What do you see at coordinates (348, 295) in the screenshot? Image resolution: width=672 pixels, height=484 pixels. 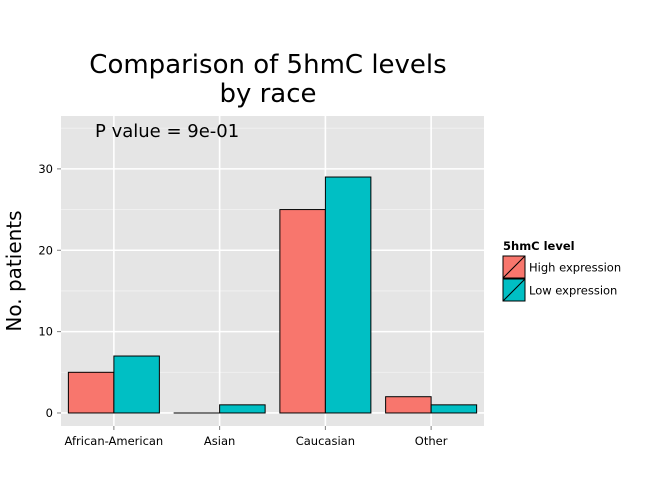 I see `bar-caucasian-low-expression` at bounding box center [348, 295].